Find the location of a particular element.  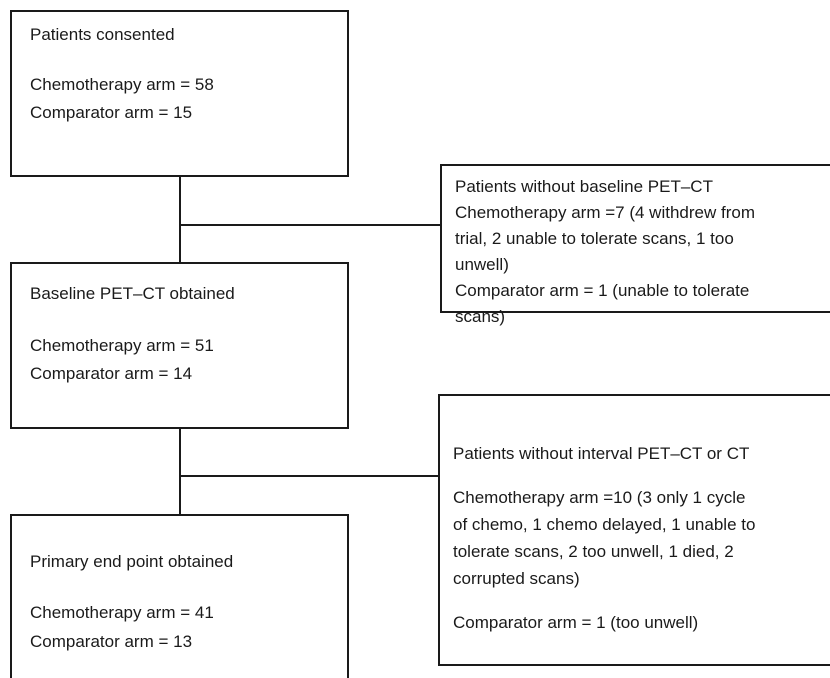

box-line: Chemotherapy arm = 51 is located at coordinates (122, 345).